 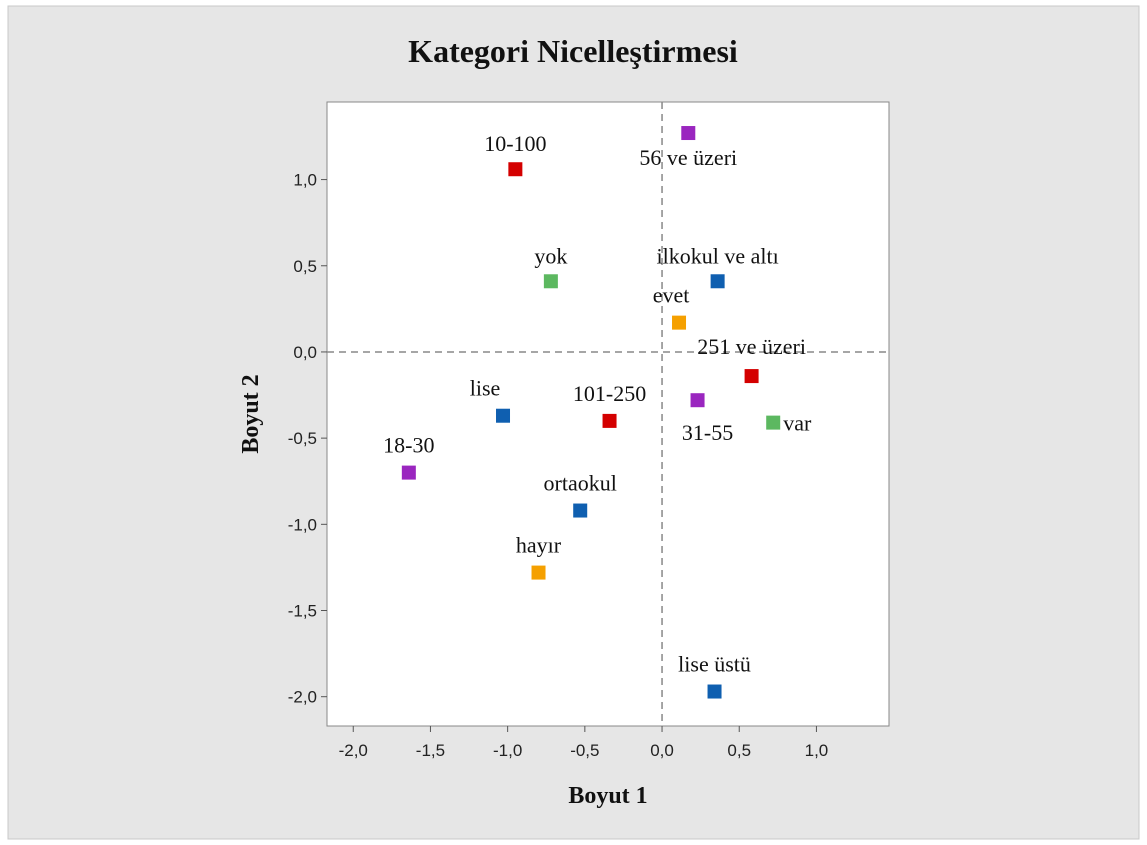 What do you see at coordinates (515, 143) in the screenshot?
I see `point-label: 10-100` at bounding box center [515, 143].